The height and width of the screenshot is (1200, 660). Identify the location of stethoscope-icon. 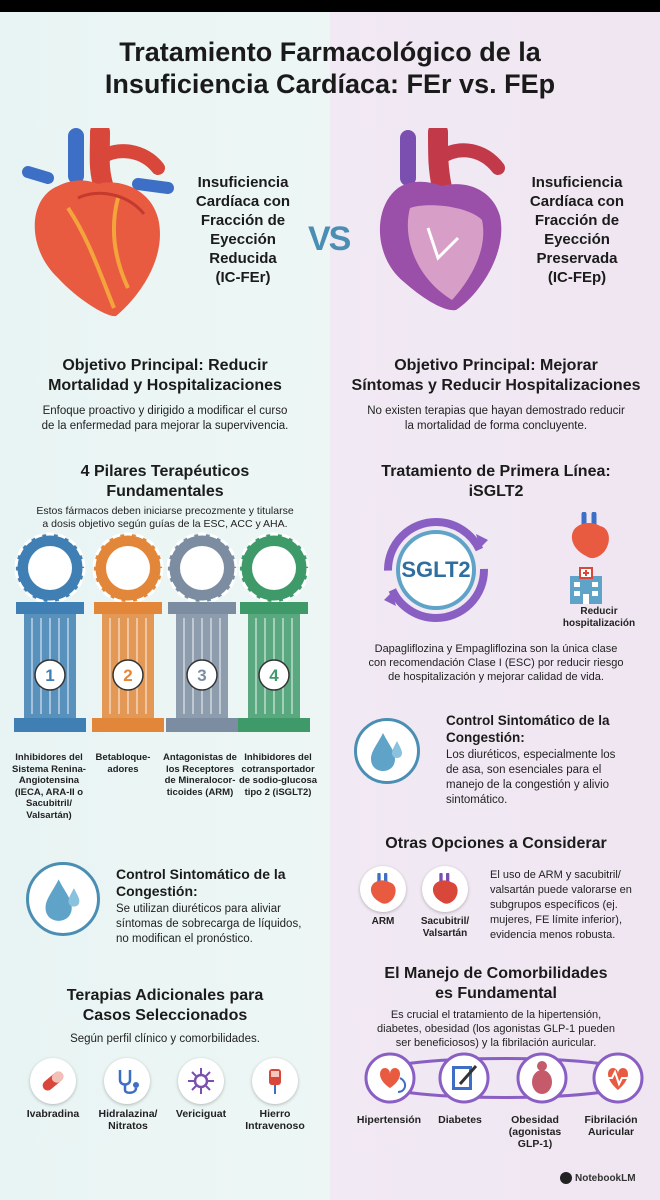
(127, 1081).